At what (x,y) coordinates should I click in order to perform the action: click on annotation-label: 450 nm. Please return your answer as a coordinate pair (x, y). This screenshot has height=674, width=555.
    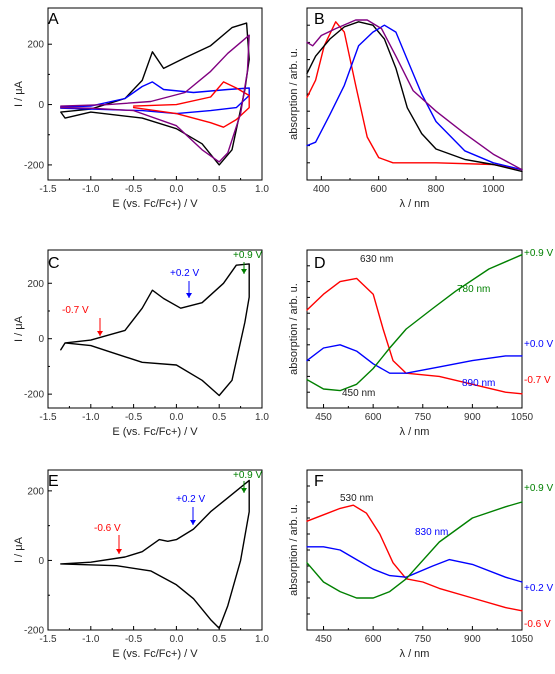
    Looking at the image, I should click on (358, 393).